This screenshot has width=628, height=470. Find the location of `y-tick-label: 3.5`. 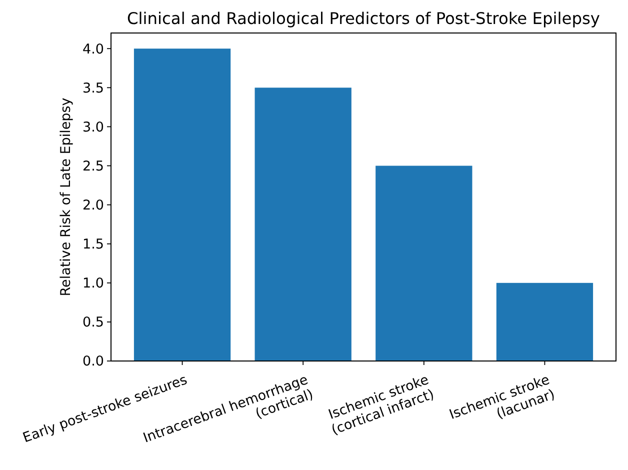

y-tick-label: 3.5 is located at coordinates (93, 88).